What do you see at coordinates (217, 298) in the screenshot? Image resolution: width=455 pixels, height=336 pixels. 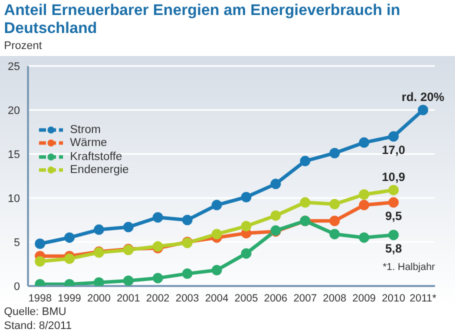 I see `x-tick-label: 2004` at bounding box center [217, 298].